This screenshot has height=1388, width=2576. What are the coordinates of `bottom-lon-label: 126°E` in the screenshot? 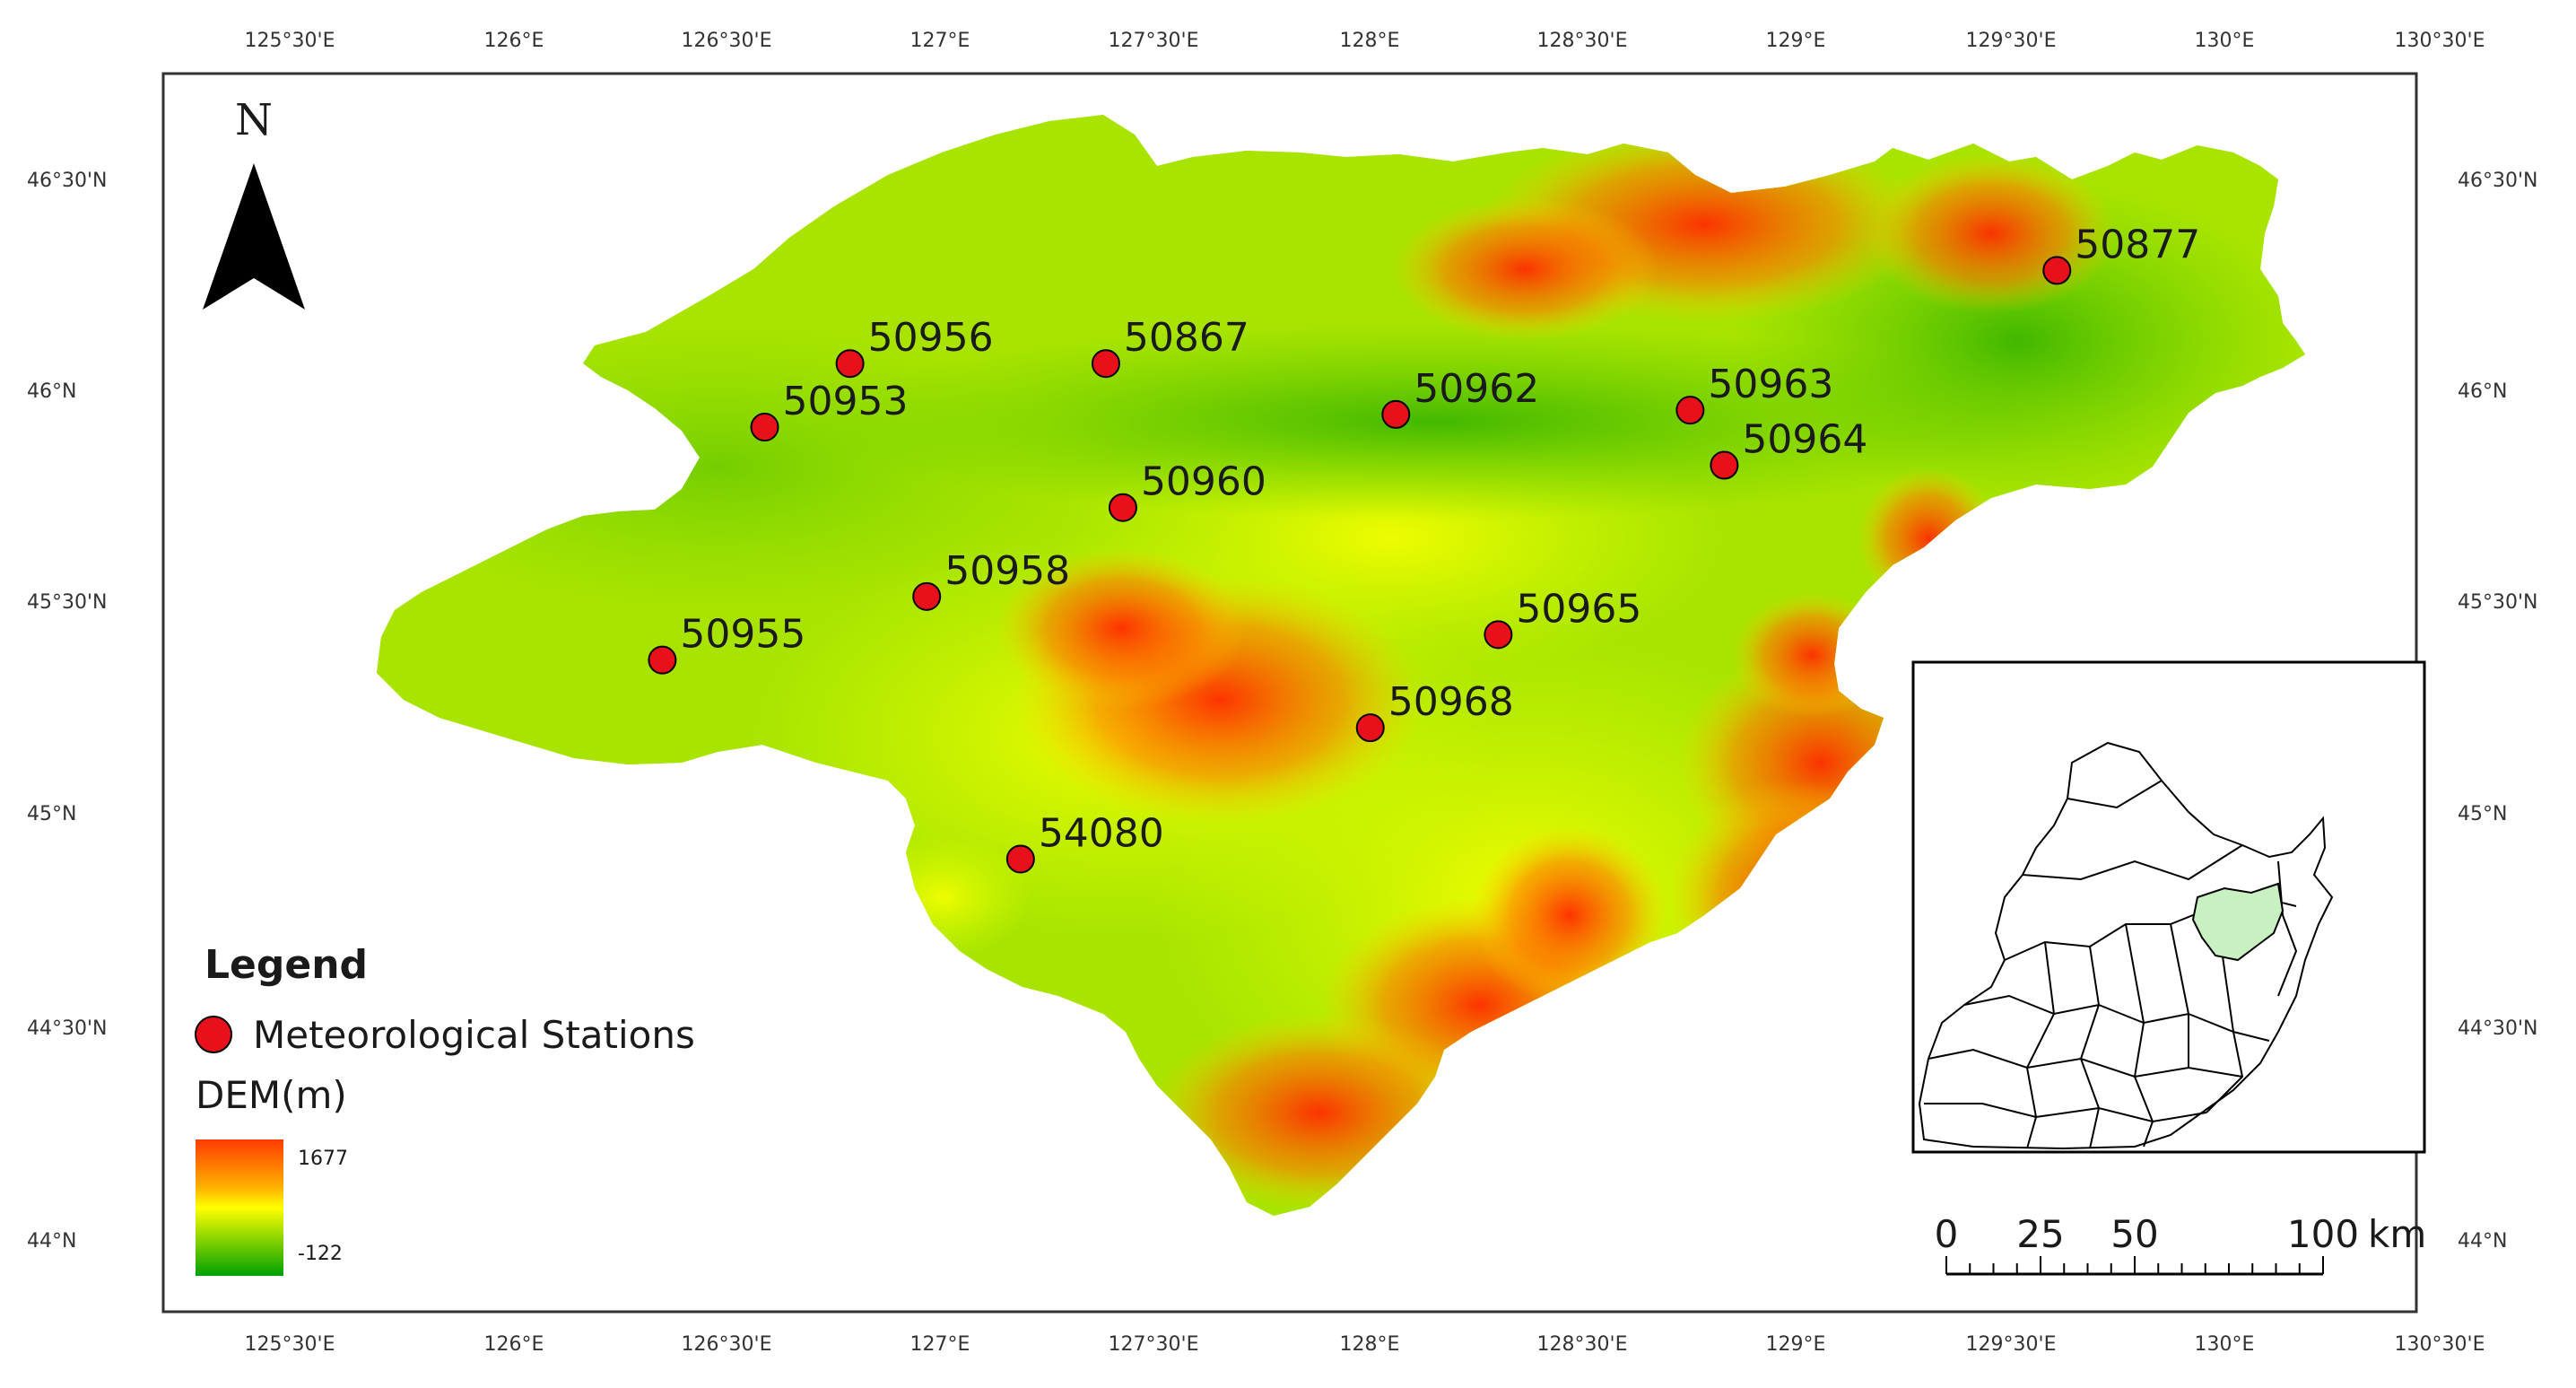 It's located at (514, 1344).